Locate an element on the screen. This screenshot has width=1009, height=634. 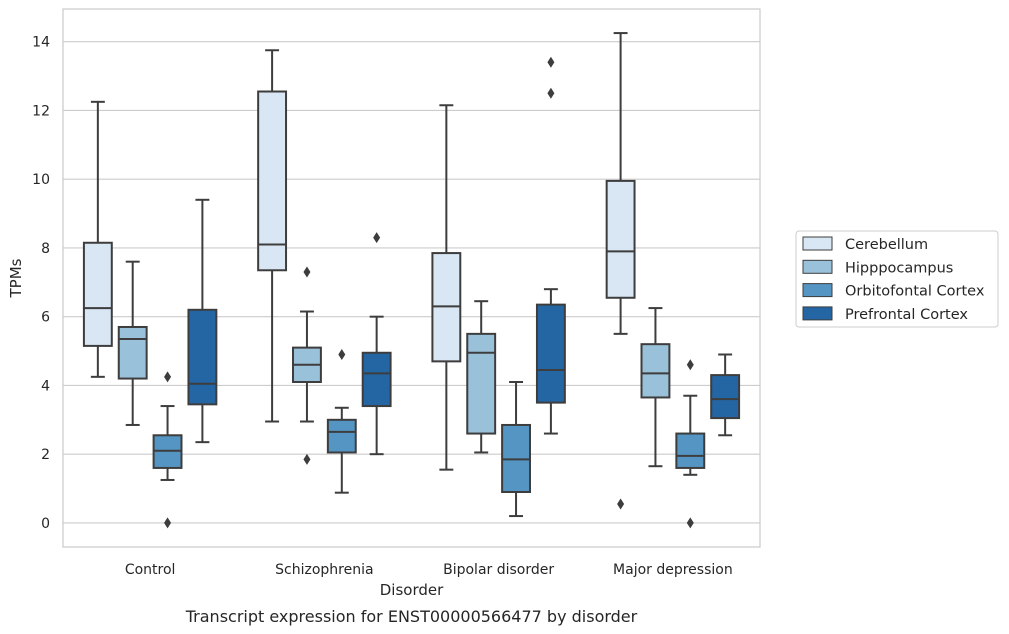
y-tick-label: 2 is located at coordinates (45, 455).